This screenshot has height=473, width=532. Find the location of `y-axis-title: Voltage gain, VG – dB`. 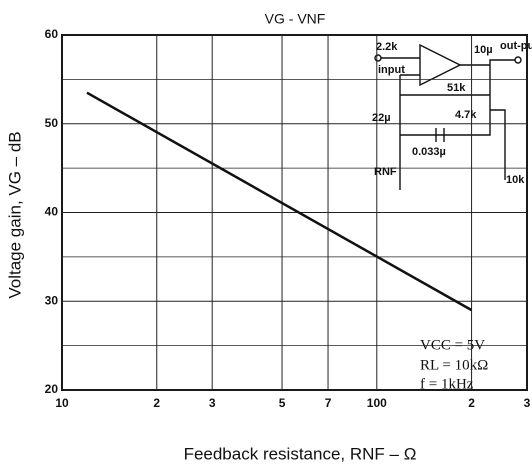

y-axis-title: Voltage gain, VG – dB is located at coordinates (14, 214).